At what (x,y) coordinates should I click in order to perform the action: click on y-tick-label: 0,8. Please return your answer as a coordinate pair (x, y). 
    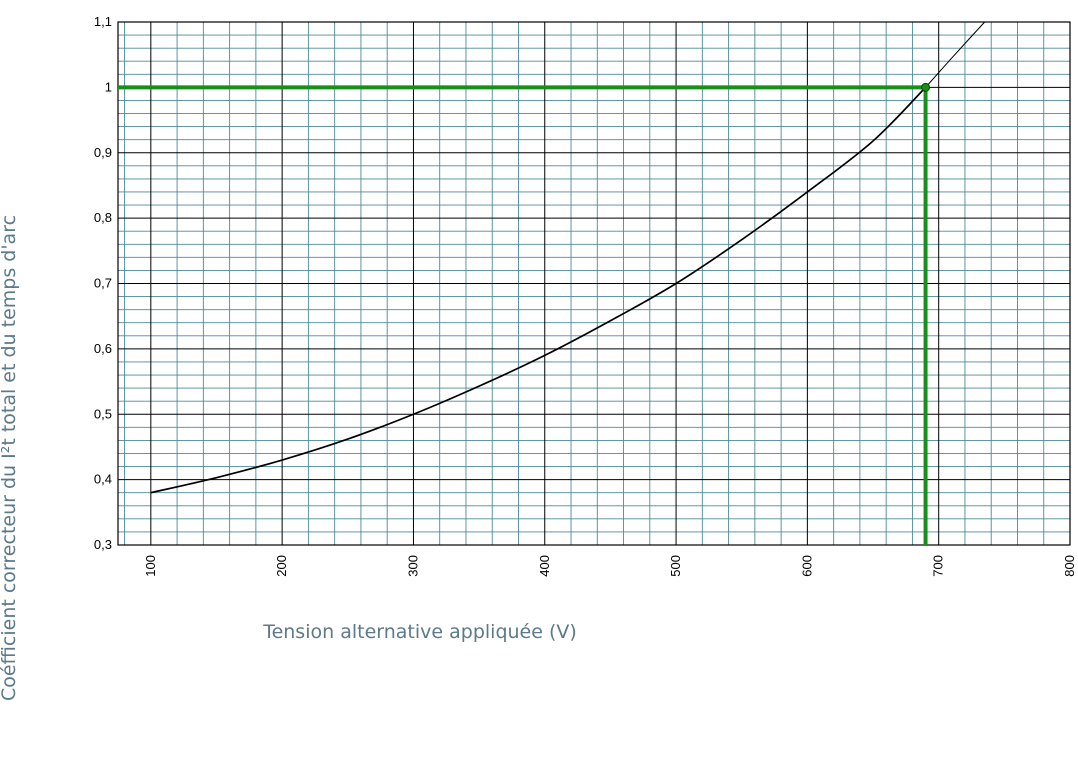
    Looking at the image, I should click on (103, 217).